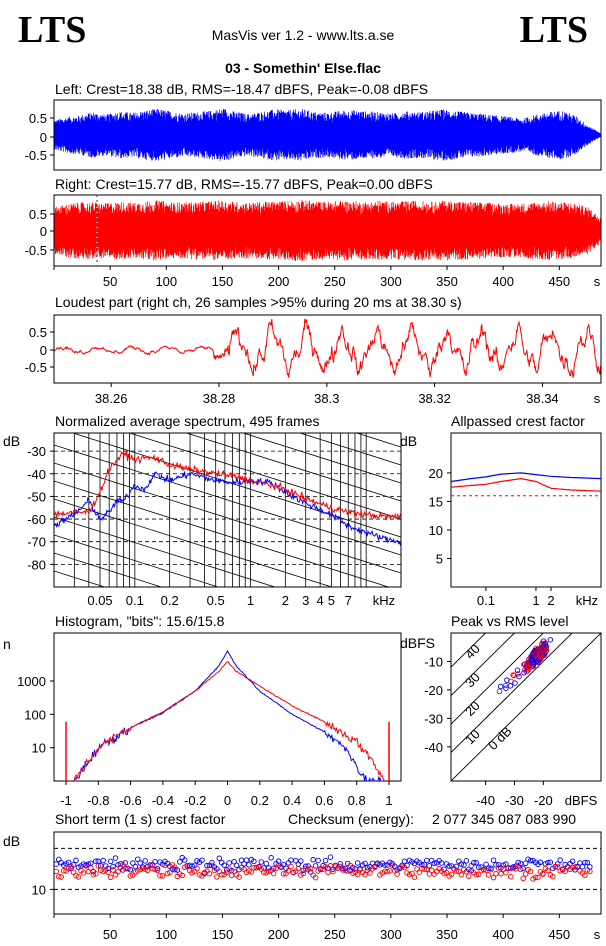  I want to click on spectrum-y-tick-label: -50, so click(36, 496).